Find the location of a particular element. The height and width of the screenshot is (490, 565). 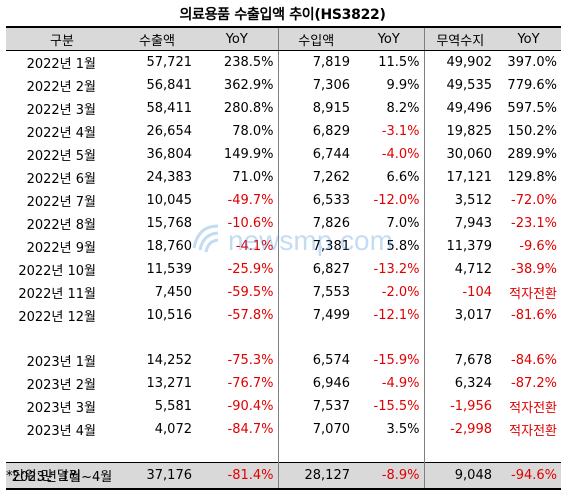

value-cell: 13,271 is located at coordinates (169, 383).